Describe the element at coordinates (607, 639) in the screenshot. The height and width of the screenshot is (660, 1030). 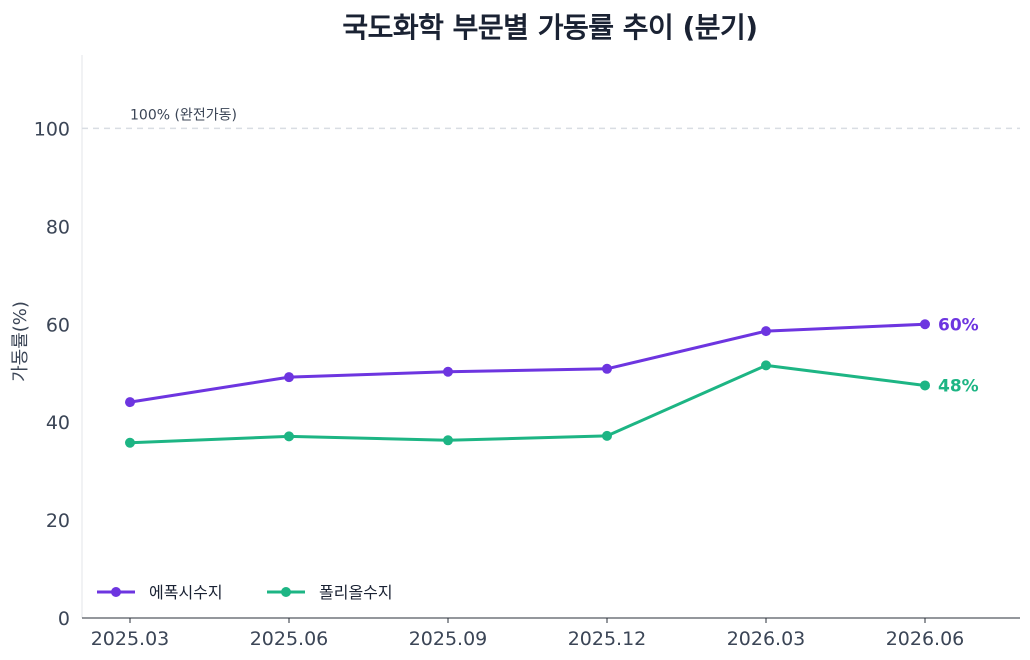
I see `x-tick-label: 2025.12` at that location.